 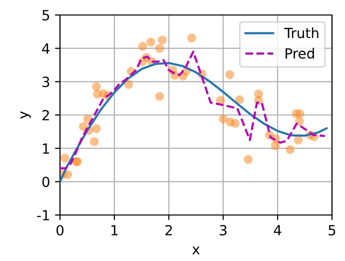 What do you see at coordinates (115, 230) in the screenshot?
I see `x-tick-label: 1` at bounding box center [115, 230].